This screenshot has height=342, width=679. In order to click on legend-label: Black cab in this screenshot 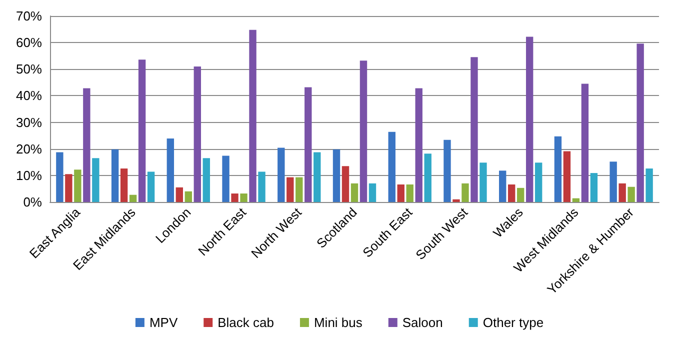, I will do `click(246, 322)`.